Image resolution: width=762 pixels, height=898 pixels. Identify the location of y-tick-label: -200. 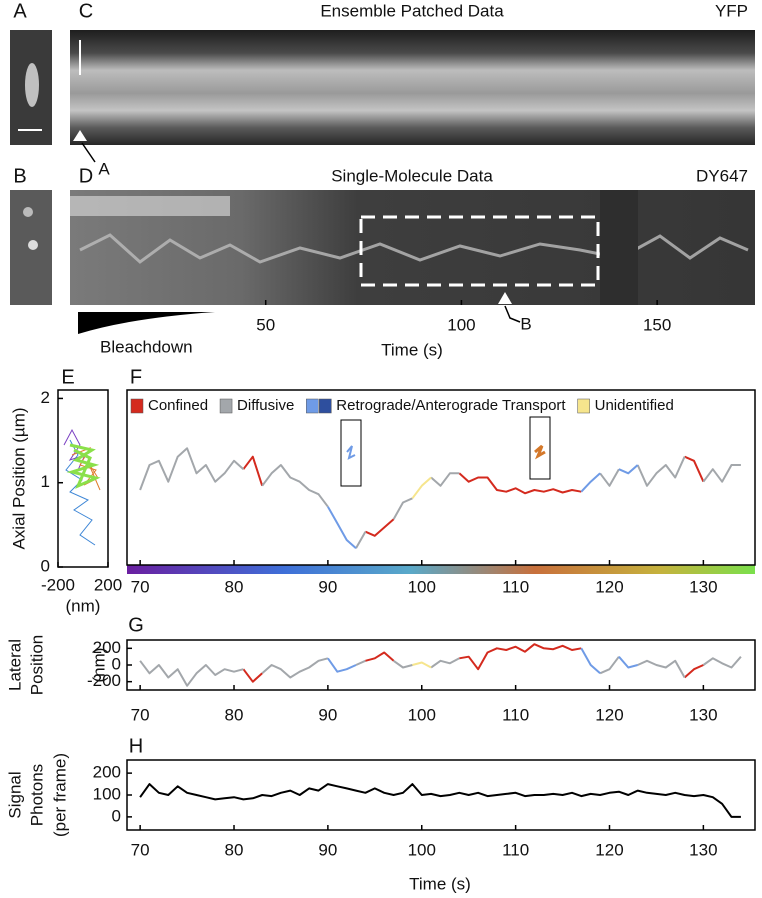
(104, 680).